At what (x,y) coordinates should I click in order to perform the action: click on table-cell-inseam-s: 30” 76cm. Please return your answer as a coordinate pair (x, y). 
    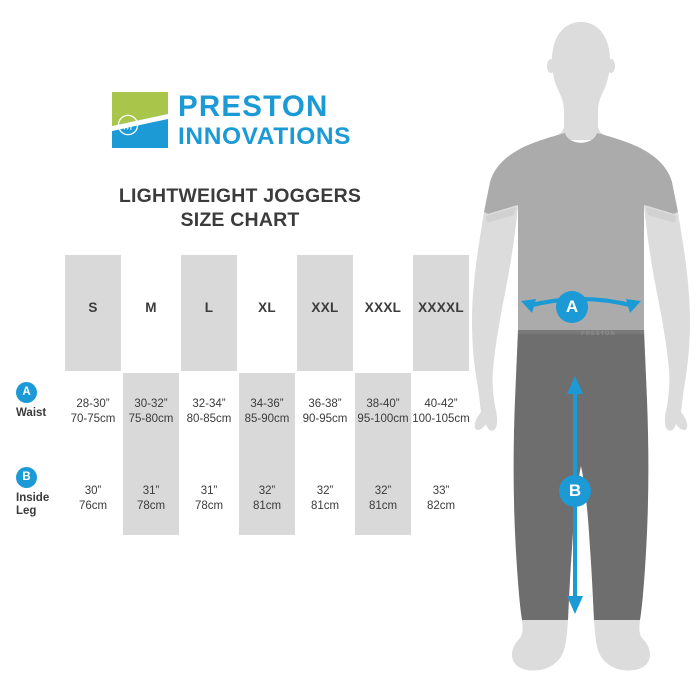
    Looking at the image, I should click on (93, 498).